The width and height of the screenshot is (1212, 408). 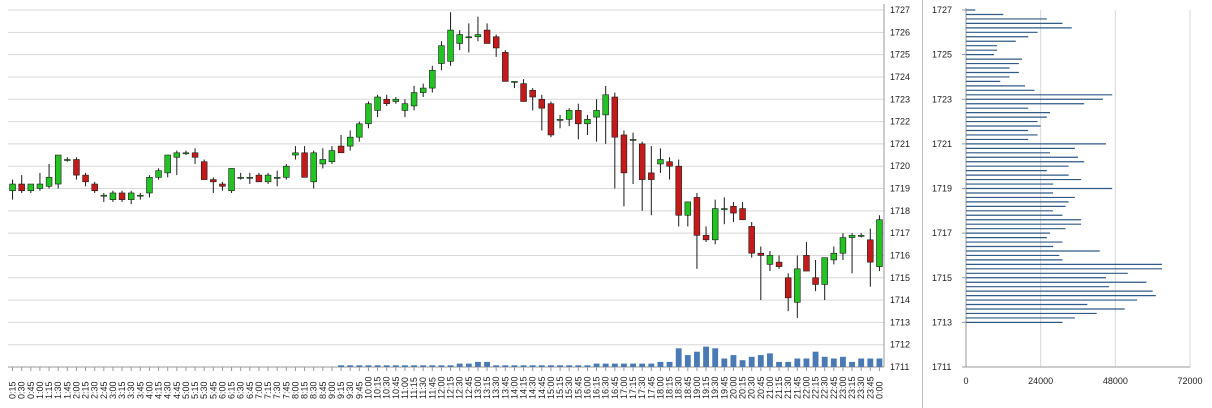 What do you see at coordinates (122, 390) in the screenshot?
I see `x-tick-label: 3:15` at bounding box center [122, 390].